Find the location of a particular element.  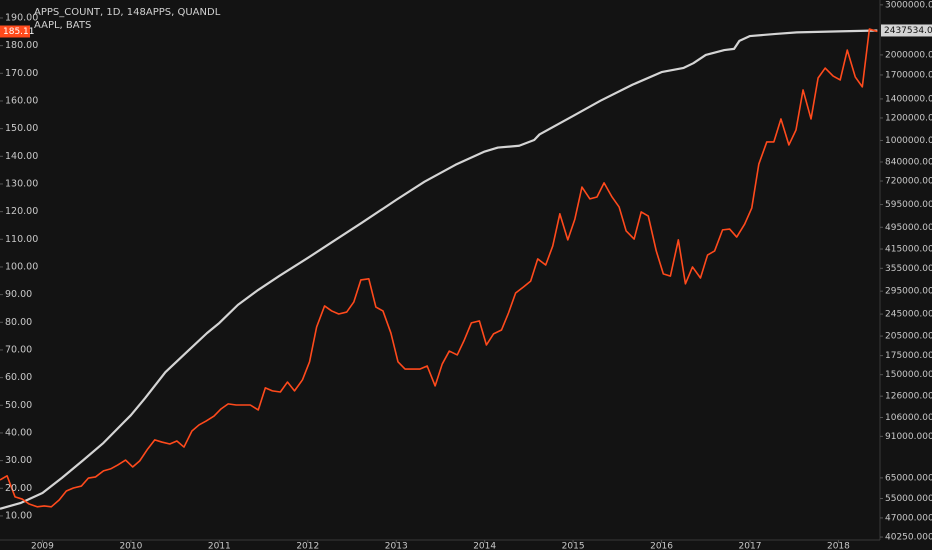

y-tick-label: 70.00 is located at coordinates (18, 349).